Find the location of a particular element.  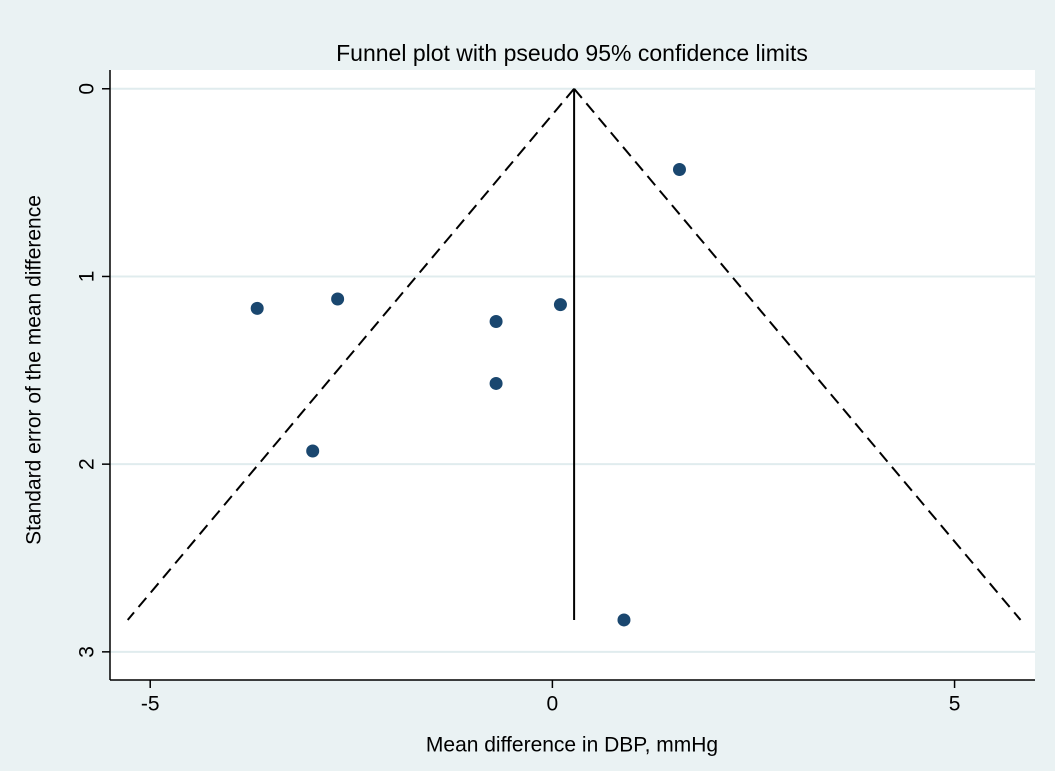

x-axis-label: Mean difference in DBP, mmHg is located at coordinates (572, 745).